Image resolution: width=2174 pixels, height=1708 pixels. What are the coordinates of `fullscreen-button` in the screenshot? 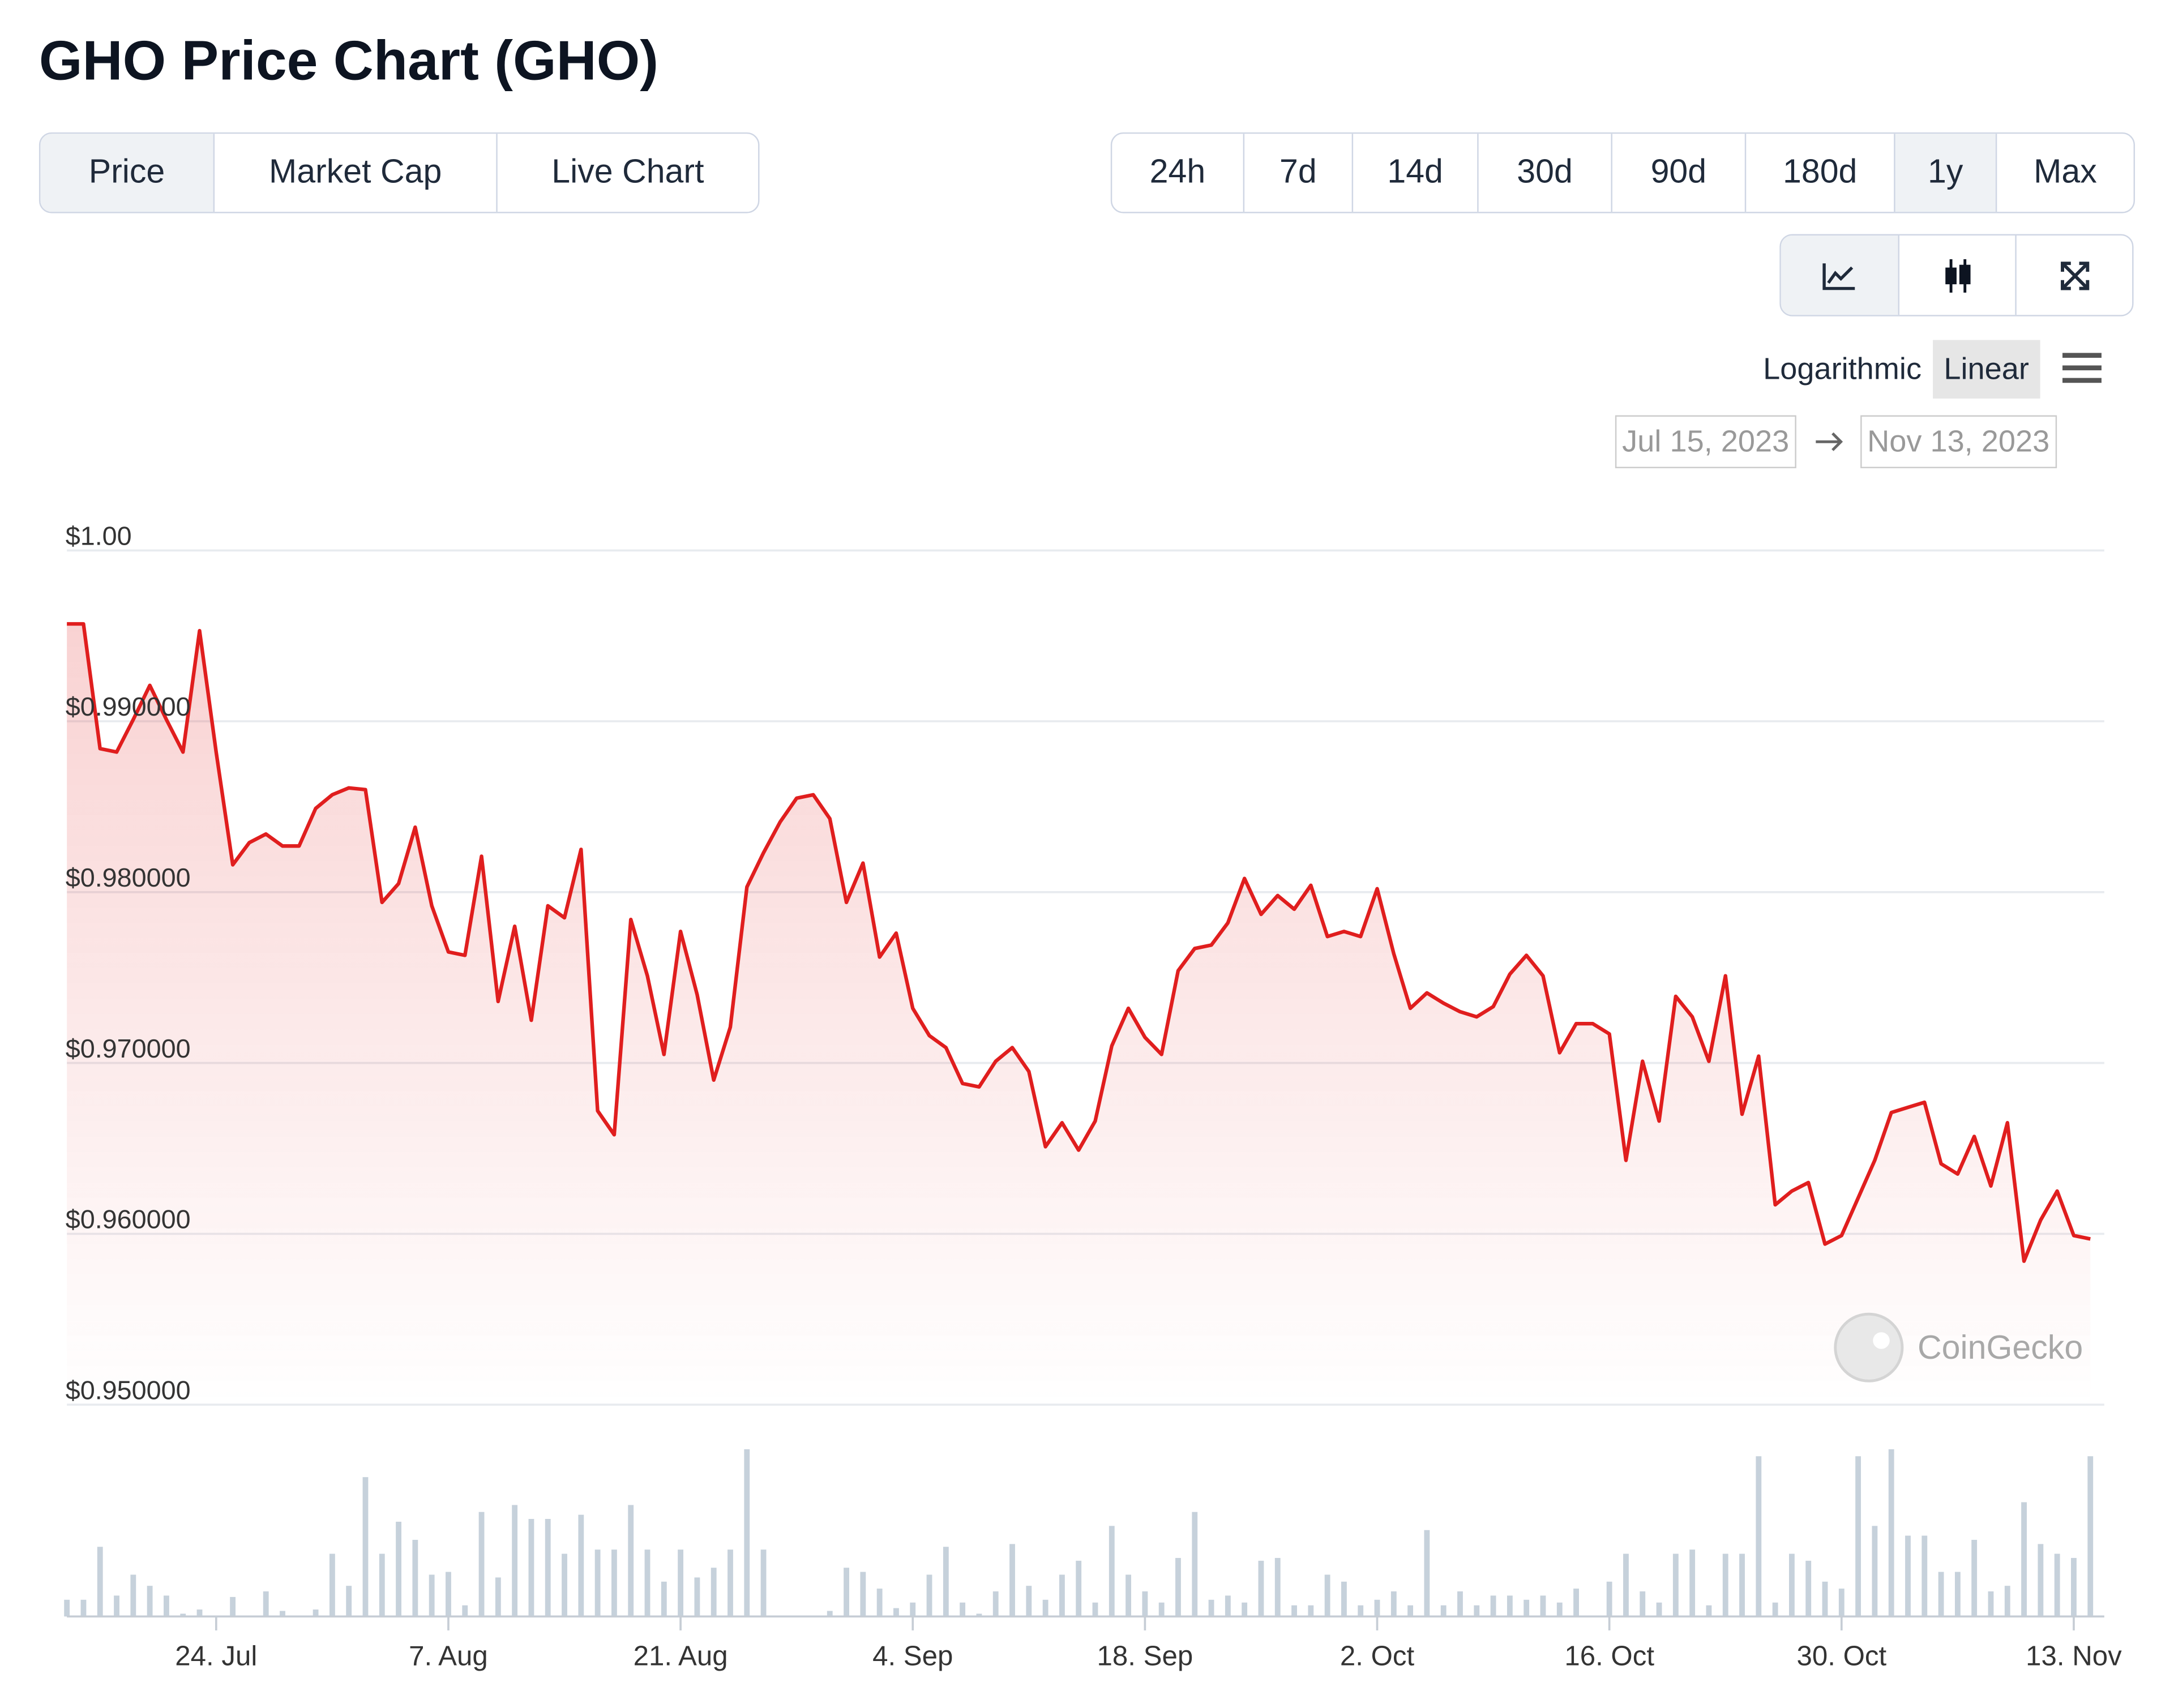 It's located at (2073, 275).